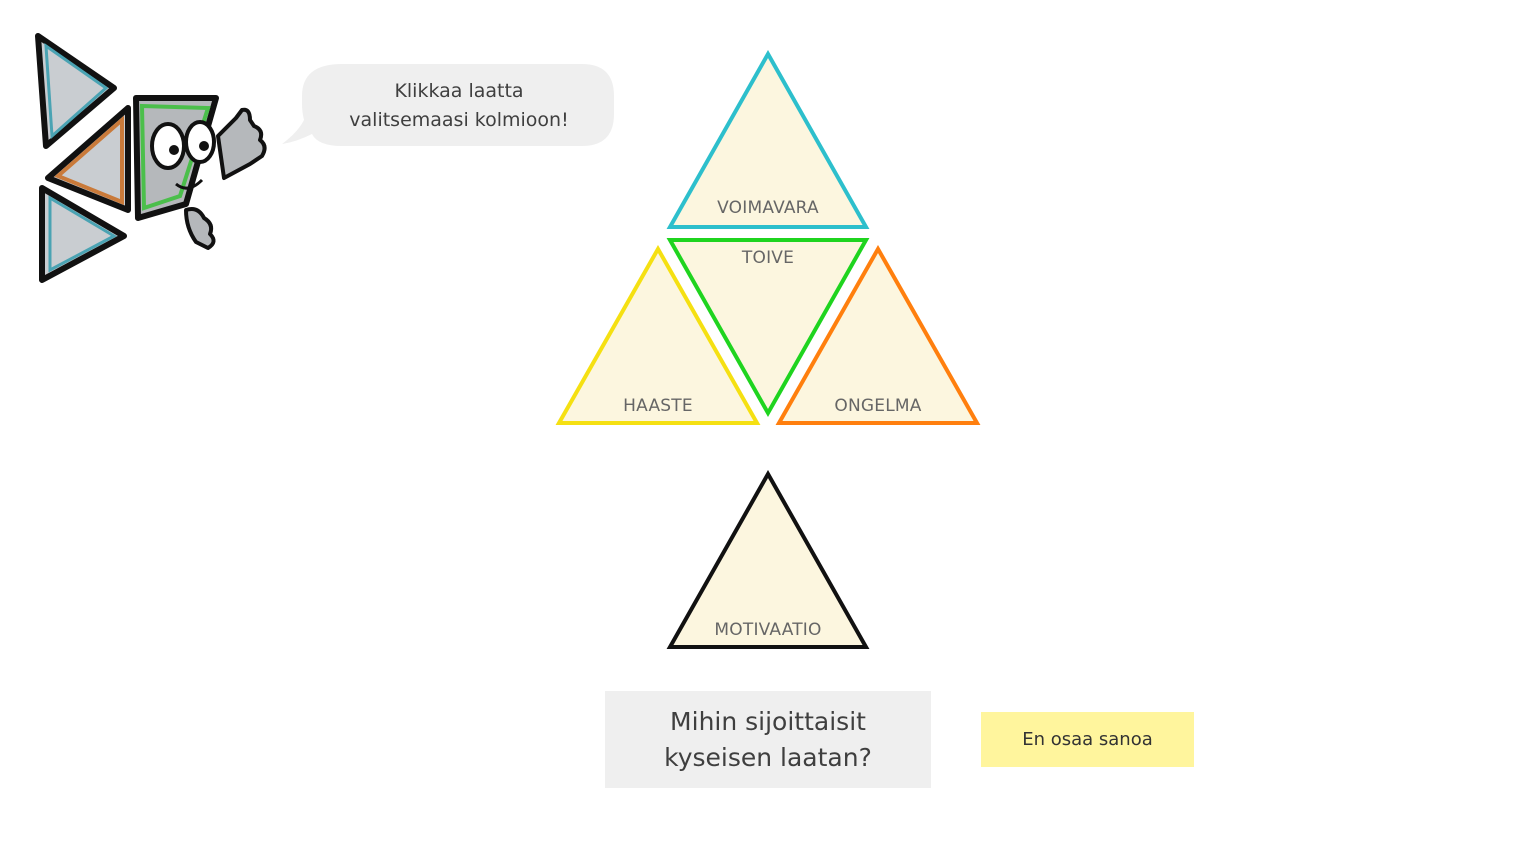 The height and width of the screenshot is (864, 1536). I want to click on triangle-toive-label: TOIVE, so click(768, 258).